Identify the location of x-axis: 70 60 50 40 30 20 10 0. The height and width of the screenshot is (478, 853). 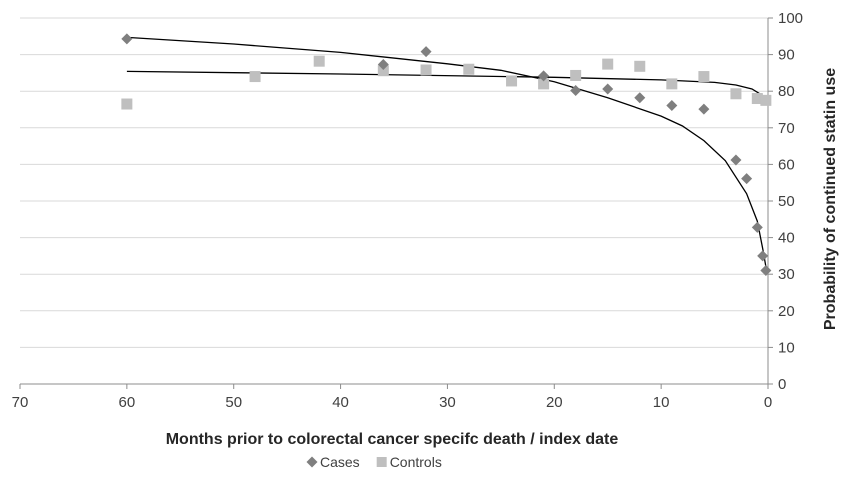
(392, 397).